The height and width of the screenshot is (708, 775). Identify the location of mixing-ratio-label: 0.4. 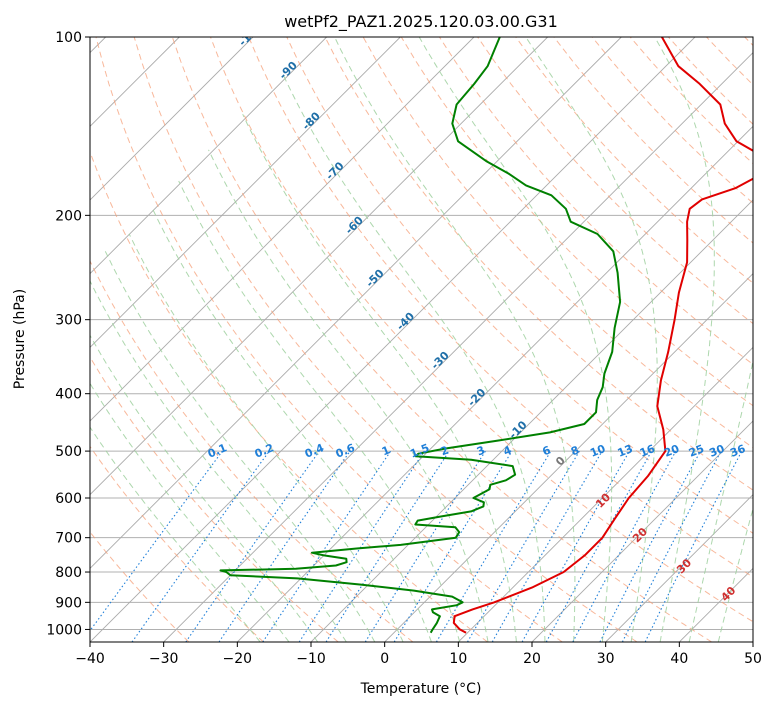
(314, 450).